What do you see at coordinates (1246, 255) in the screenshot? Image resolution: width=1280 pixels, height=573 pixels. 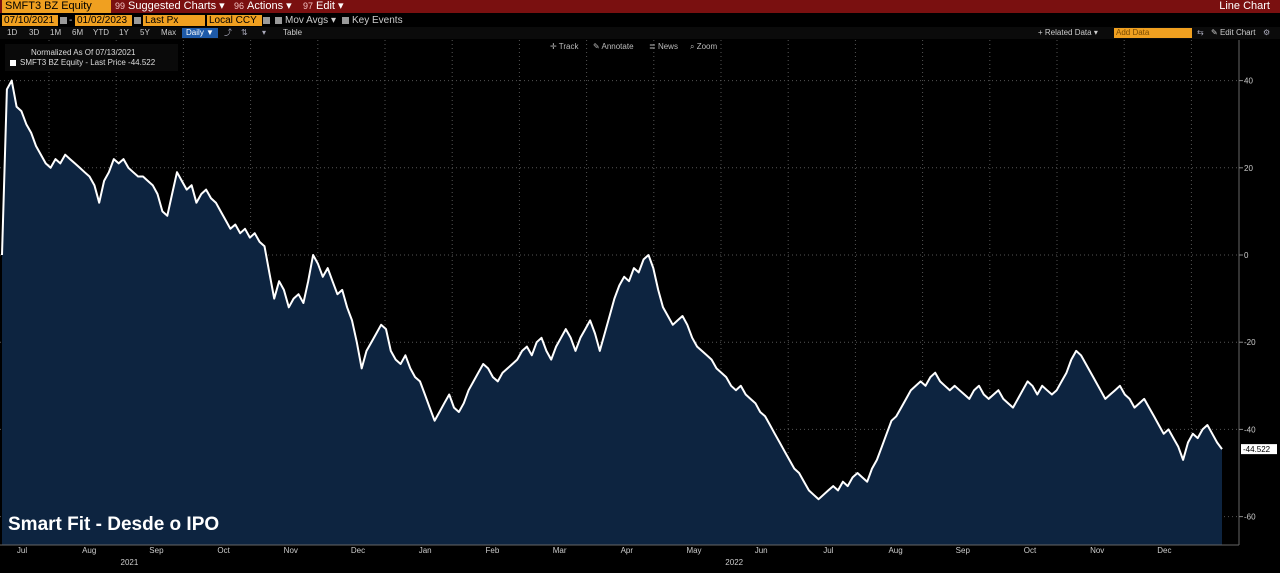 I see `y-tick-label: 0` at bounding box center [1246, 255].